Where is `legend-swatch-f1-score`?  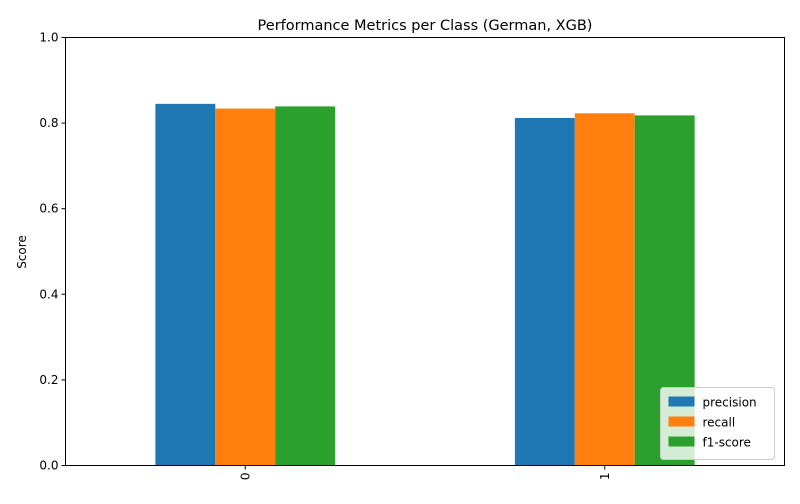 legend-swatch-f1-score is located at coordinates (681, 441).